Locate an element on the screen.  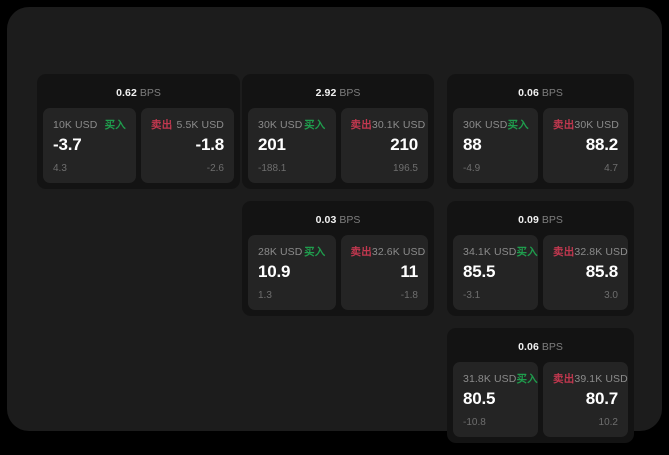
bid-panel: 30K USD 买入 88 -4.9 is located at coordinates (495, 145).